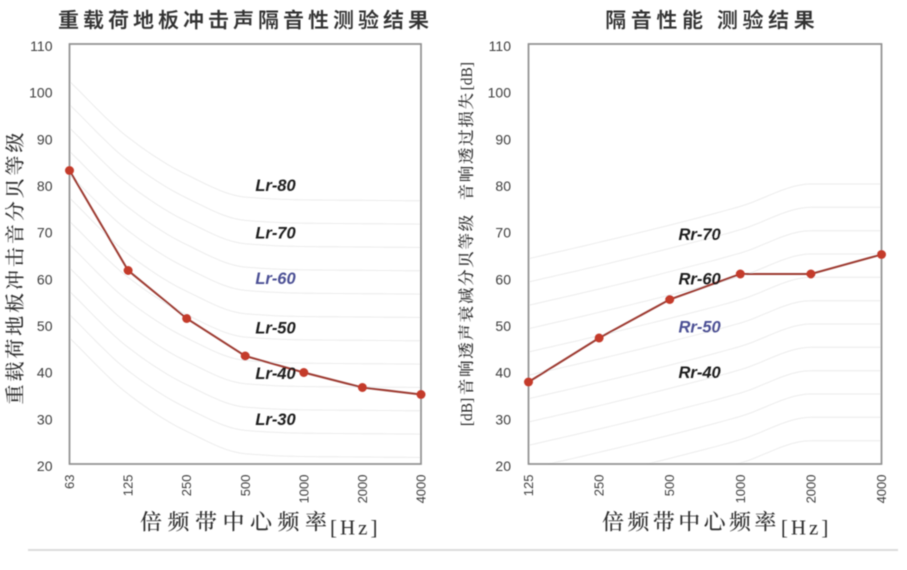 This screenshot has width=907, height=570. Describe the element at coordinates (275, 328) in the screenshot. I see `svg-text: Lr-50` at that location.